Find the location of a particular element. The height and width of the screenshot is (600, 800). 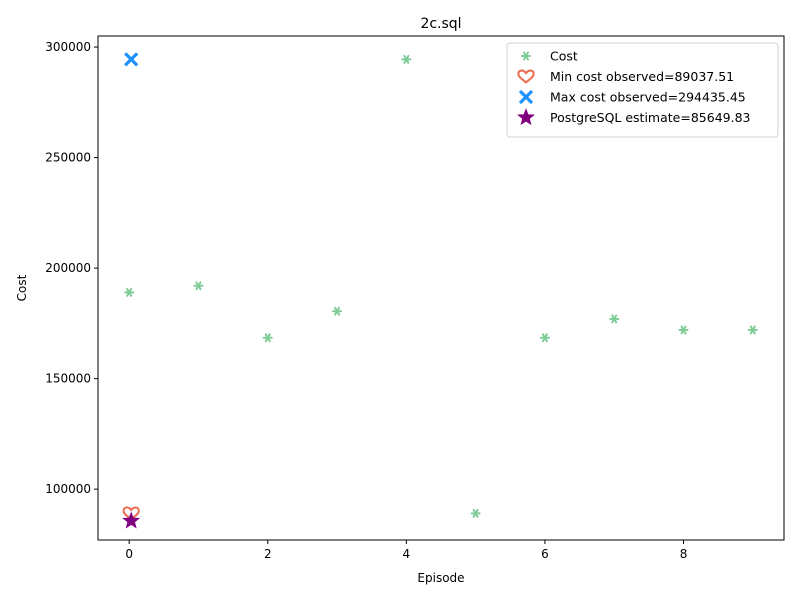

x-tick-label: 4 is located at coordinates (407, 554).